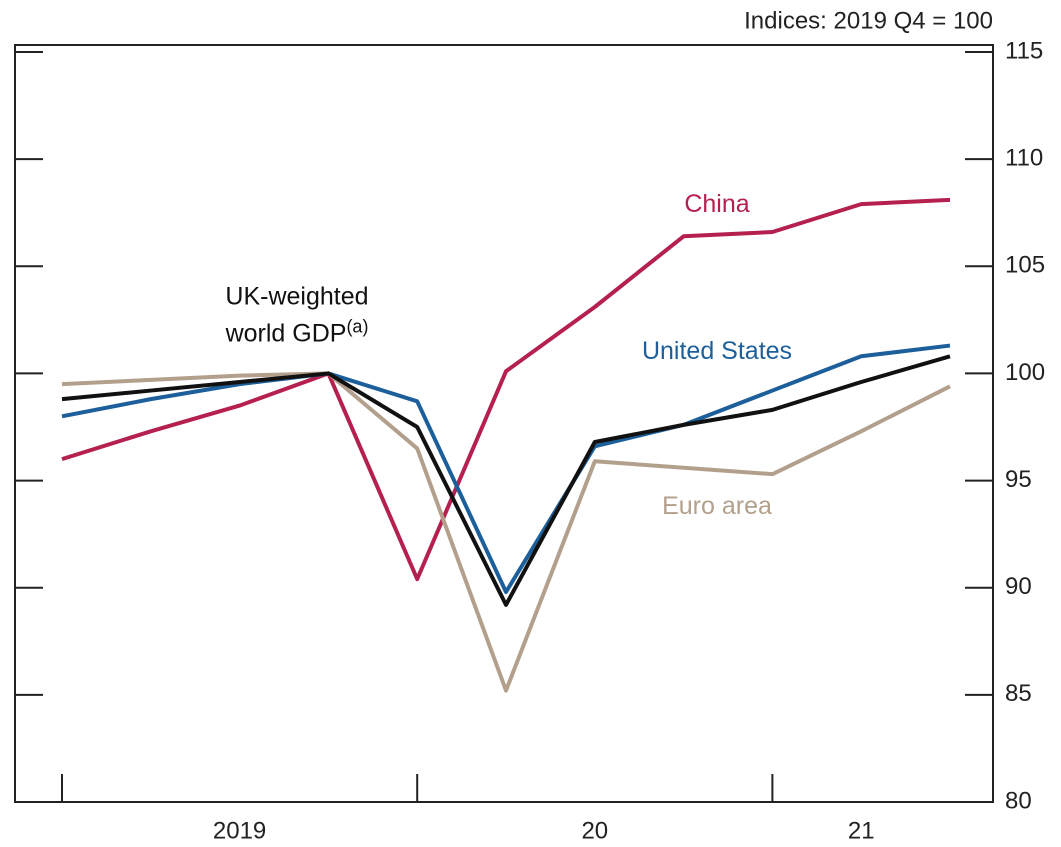  I want to click on series-label: UK-weighted world GDP(a), so click(297, 314).